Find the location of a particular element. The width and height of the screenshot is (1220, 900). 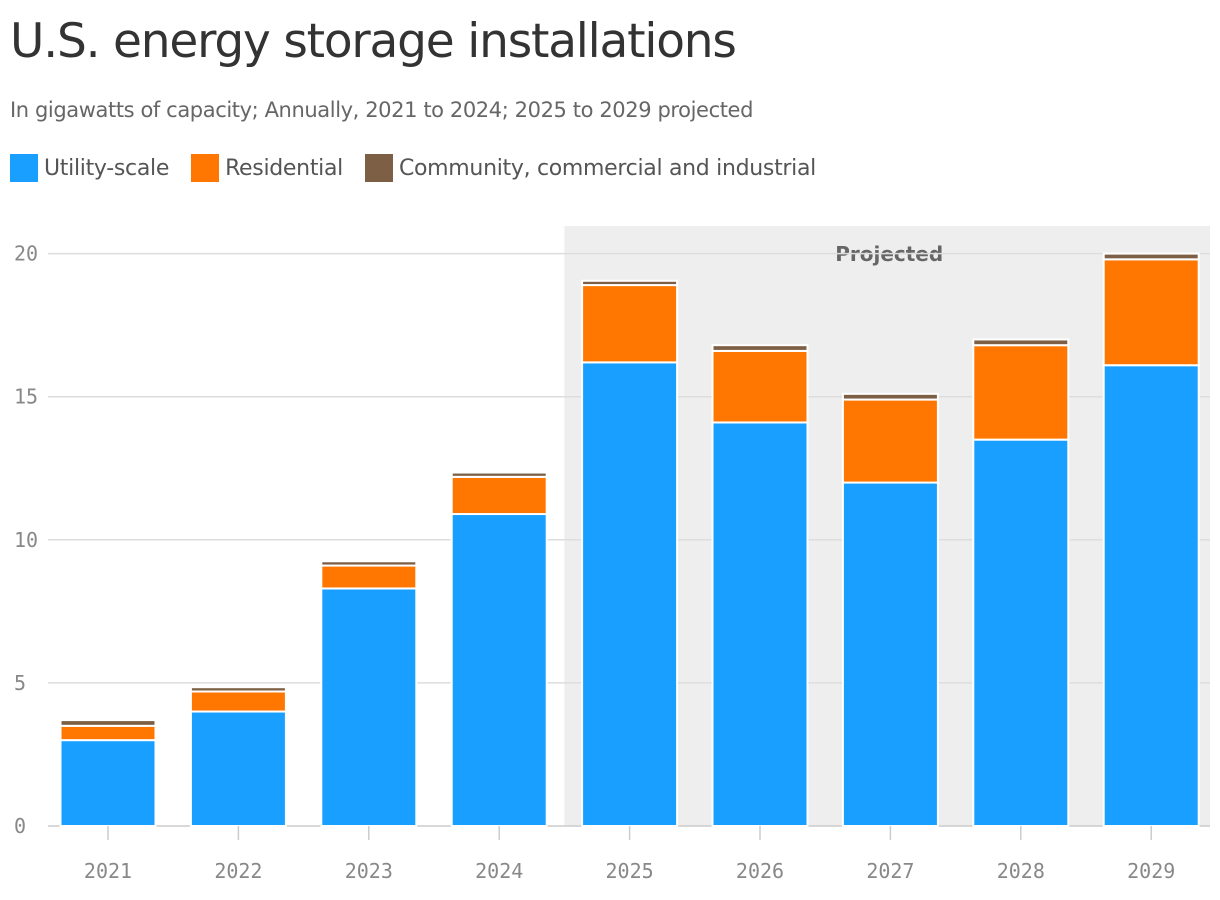

legend-item-utility: Utility-scale is located at coordinates (89, 168).